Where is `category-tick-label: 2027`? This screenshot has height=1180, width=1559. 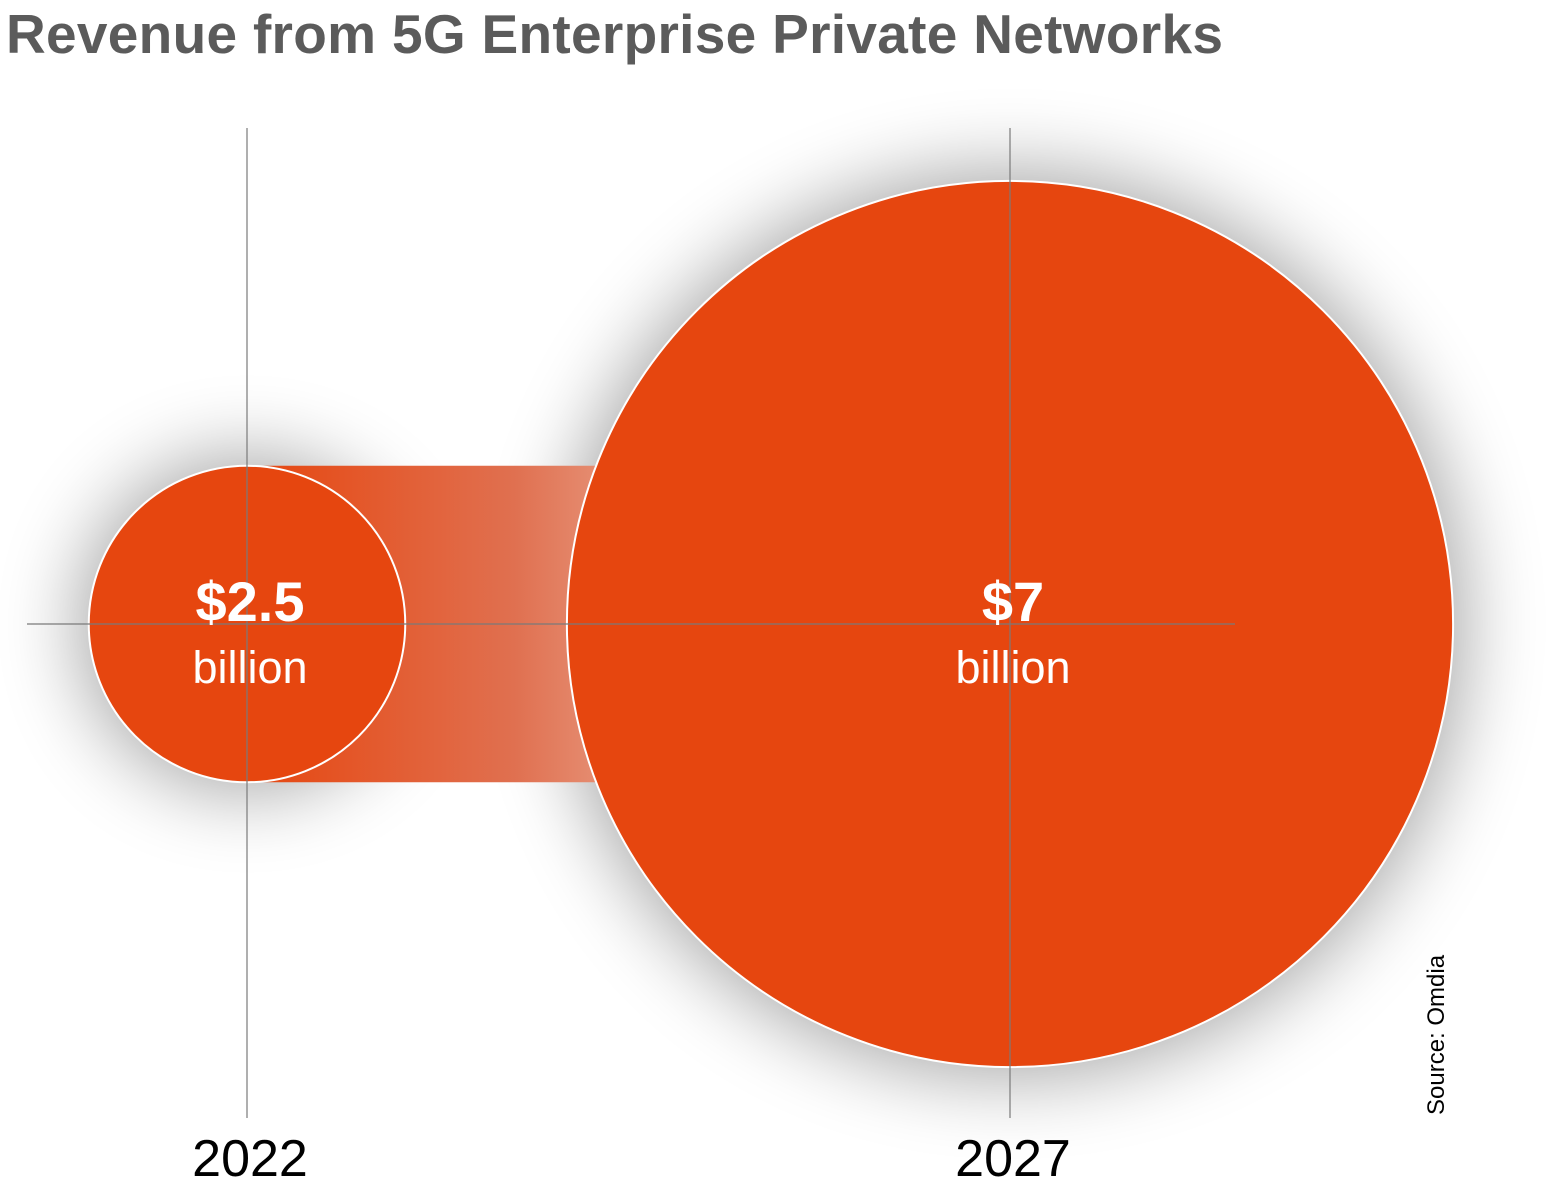
category-tick-label: 2027 is located at coordinates (1013, 1155).